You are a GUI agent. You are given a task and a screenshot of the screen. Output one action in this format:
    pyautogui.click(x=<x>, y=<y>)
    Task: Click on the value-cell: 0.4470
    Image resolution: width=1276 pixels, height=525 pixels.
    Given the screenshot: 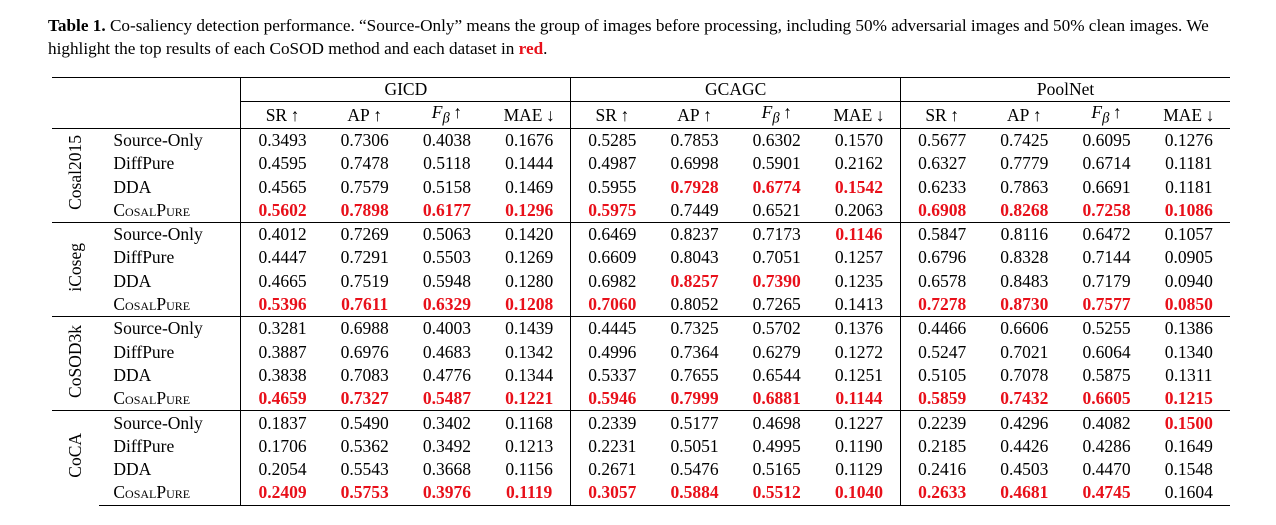 What is the action you would take?
    pyautogui.click(x=1106, y=469)
    